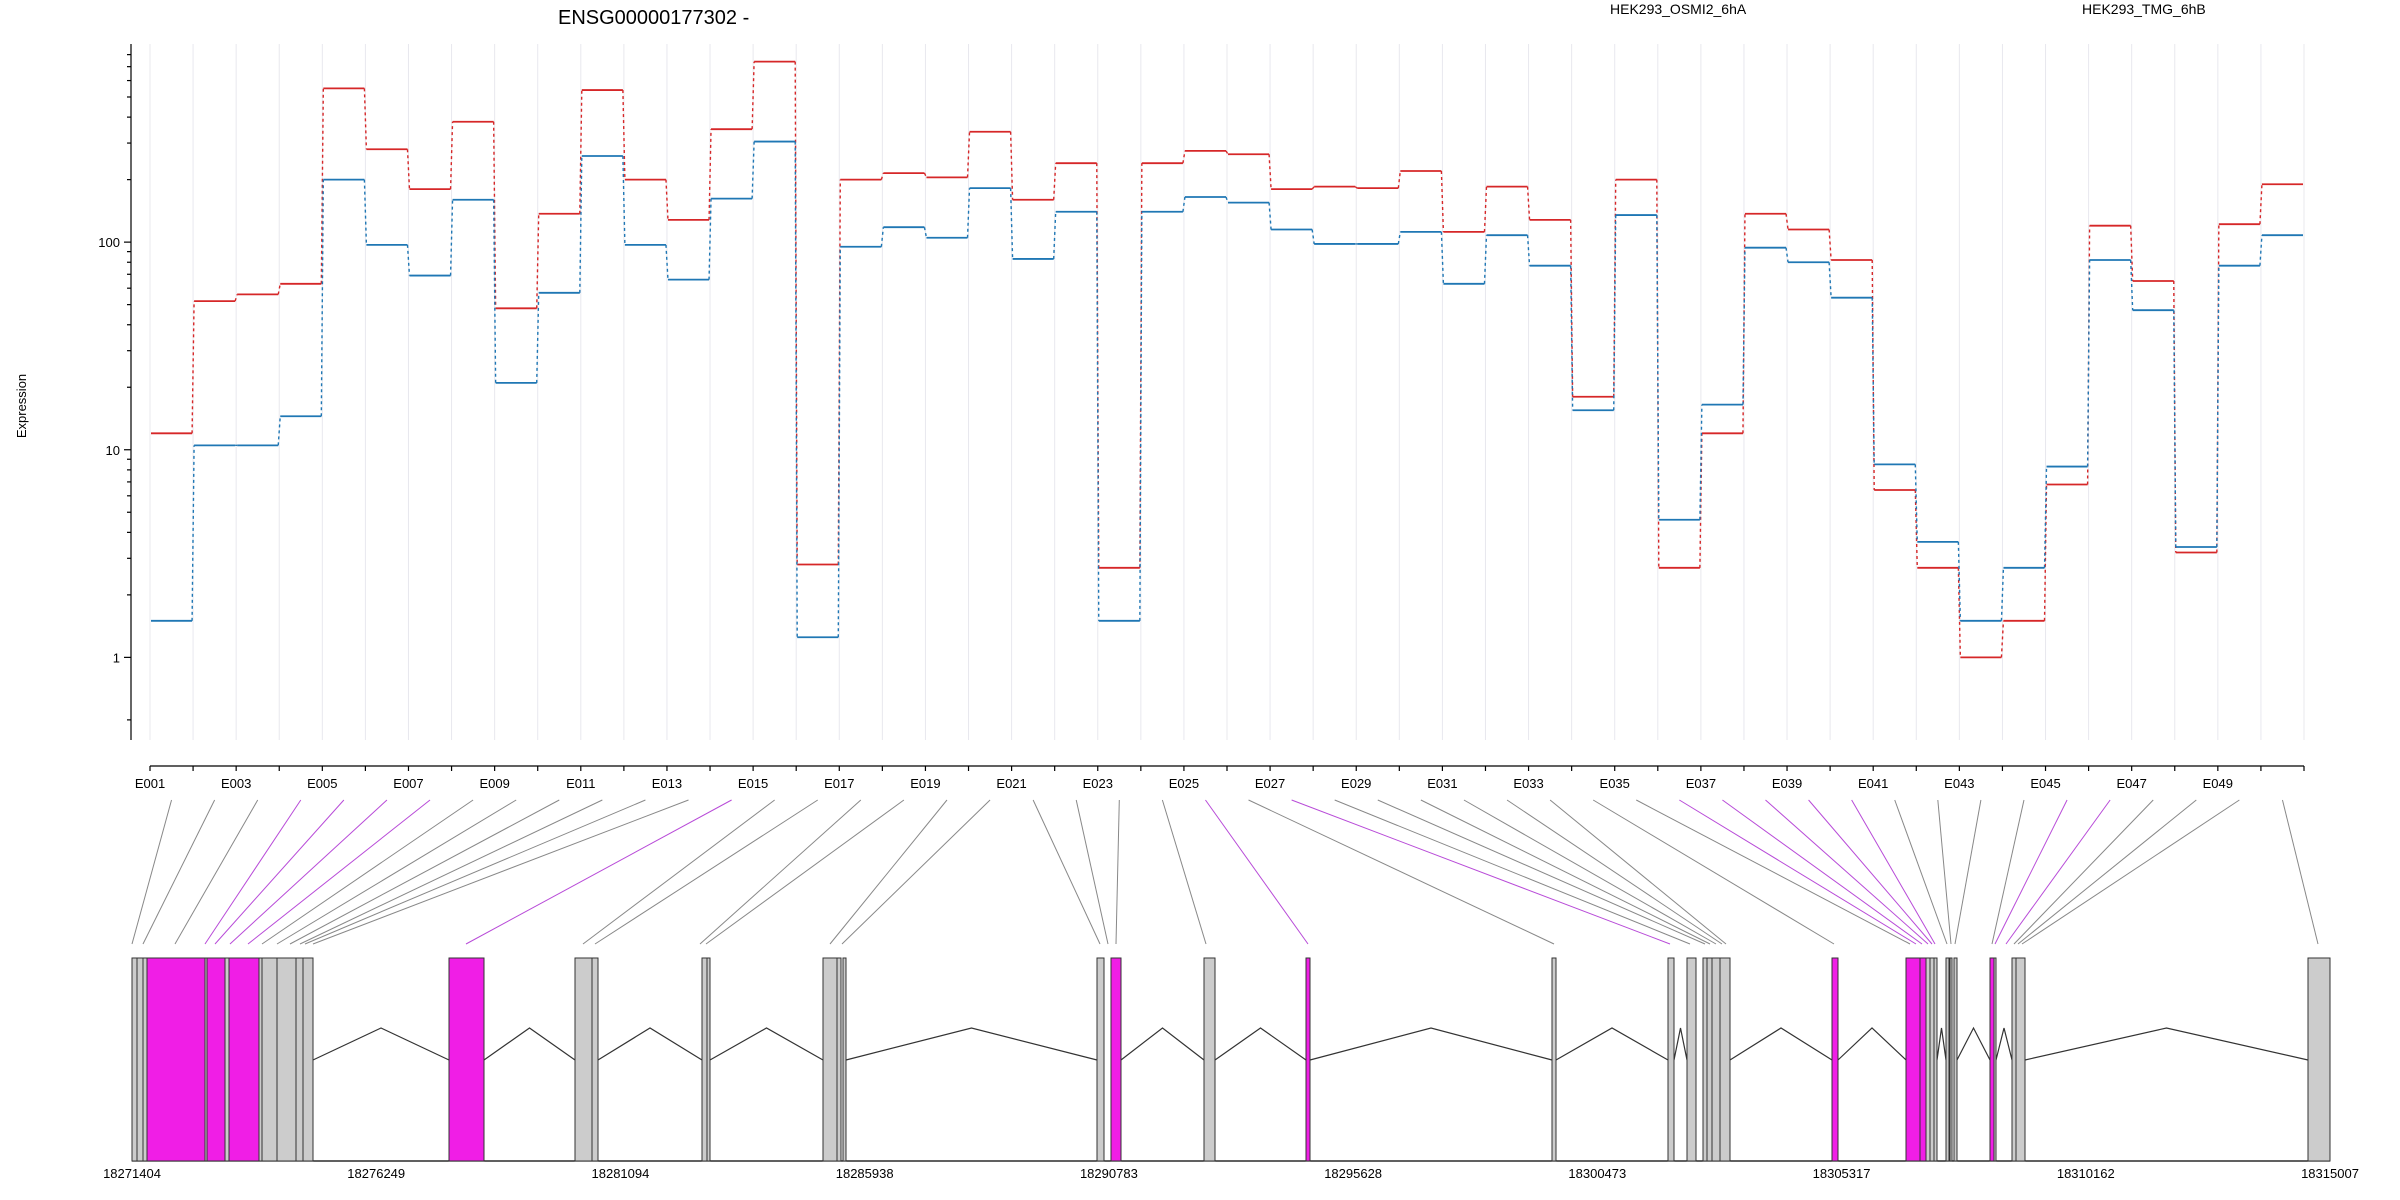  What do you see at coordinates (1787, 783) in the screenshot?
I see `x-tick-label: E039` at bounding box center [1787, 783].